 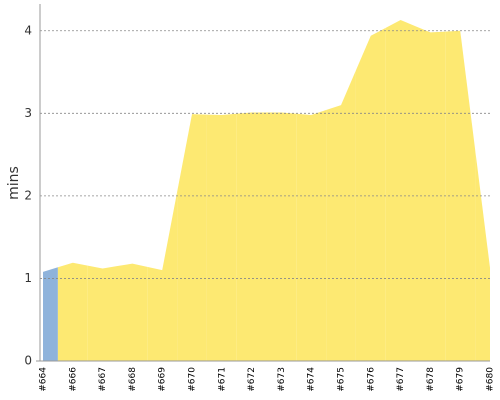 What do you see at coordinates (312, 379) in the screenshot?
I see `x-tick-label: #674` at bounding box center [312, 379].